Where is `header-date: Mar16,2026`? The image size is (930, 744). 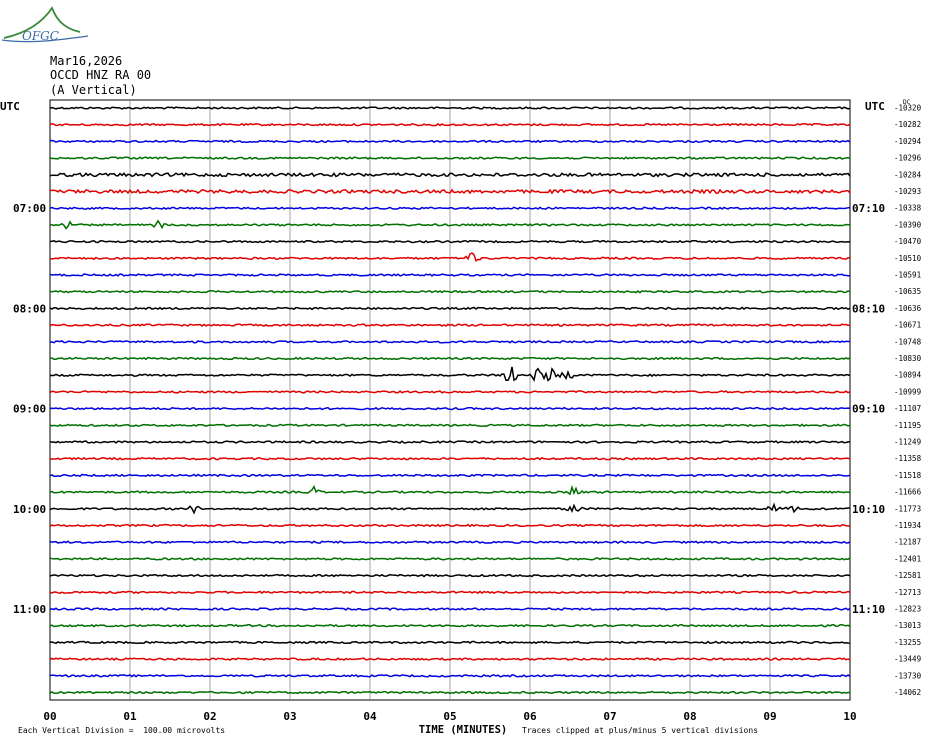 header-date: Mar16,2026 is located at coordinates (86, 61).